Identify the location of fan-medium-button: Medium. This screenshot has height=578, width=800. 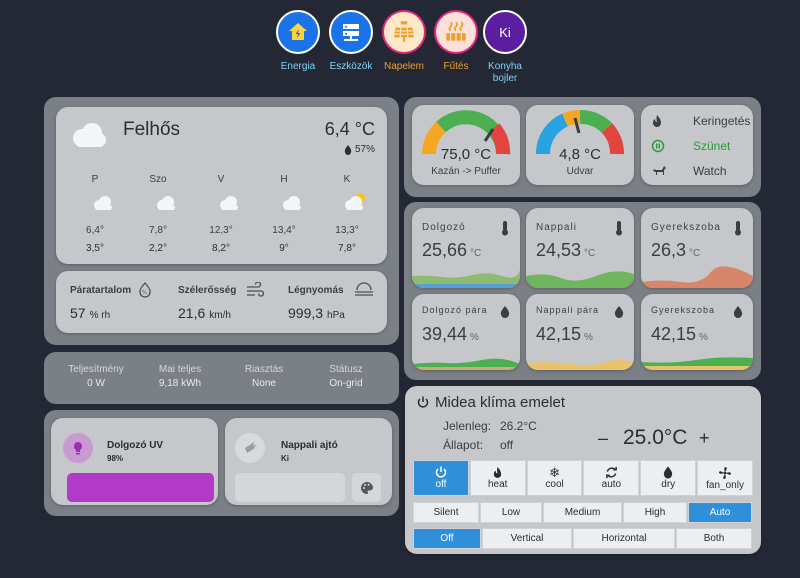
(582, 512).